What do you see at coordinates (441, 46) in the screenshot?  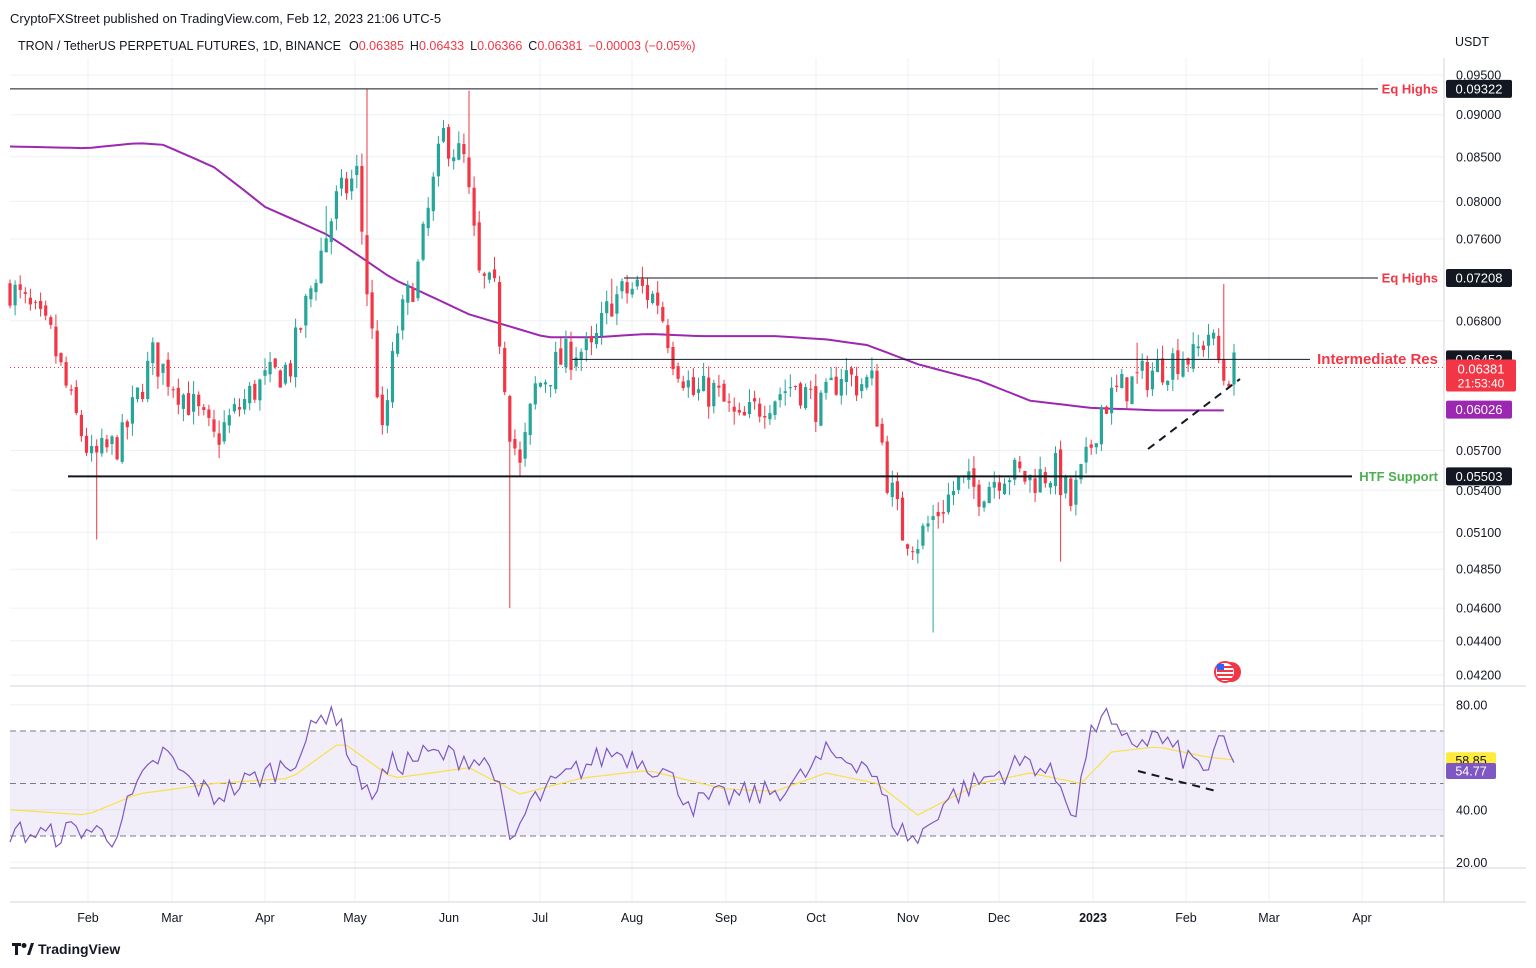 I see `high-value: 0.06433` at bounding box center [441, 46].